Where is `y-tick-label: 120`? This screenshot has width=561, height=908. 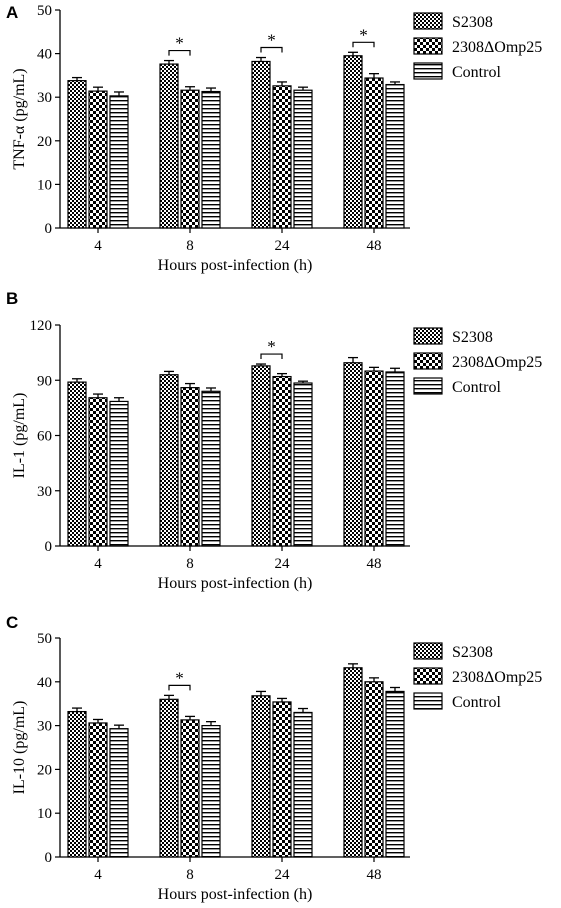 y-tick-label: 120 is located at coordinates (41, 326).